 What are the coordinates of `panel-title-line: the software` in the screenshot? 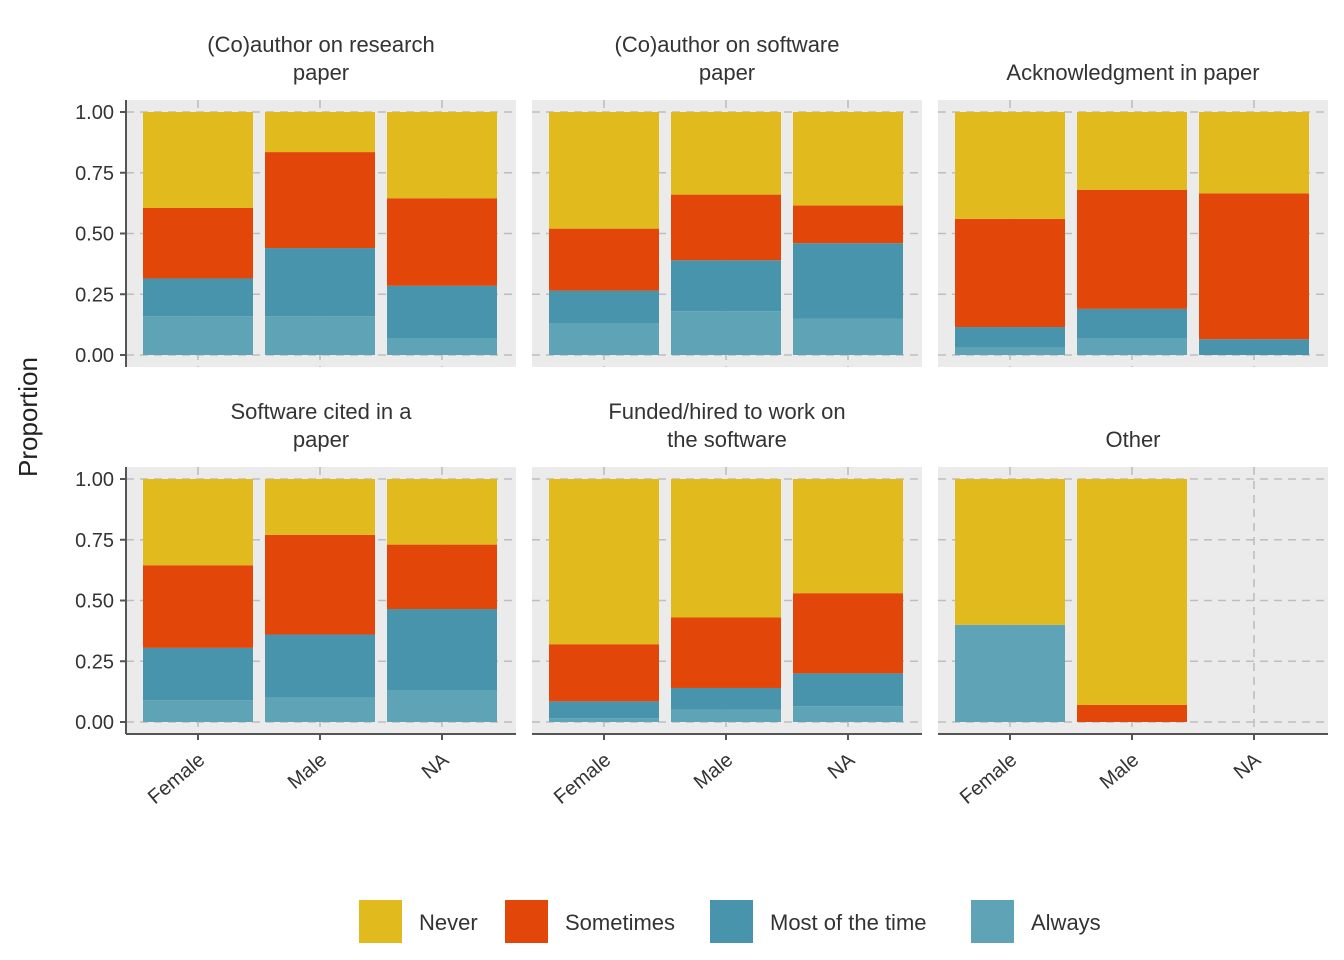 It's located at (727, 439).